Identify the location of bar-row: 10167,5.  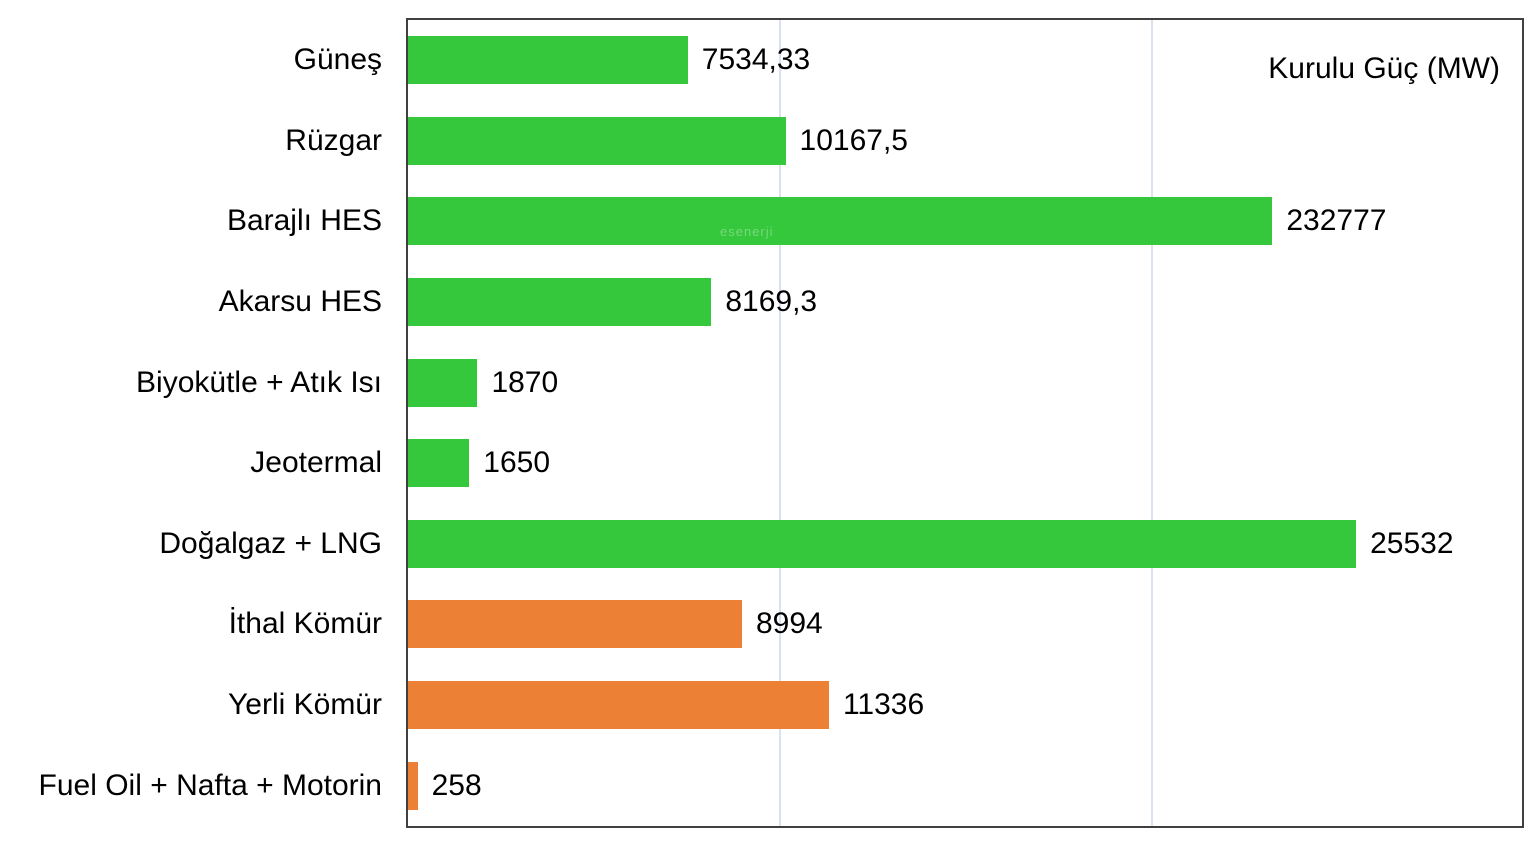
(965, 141).